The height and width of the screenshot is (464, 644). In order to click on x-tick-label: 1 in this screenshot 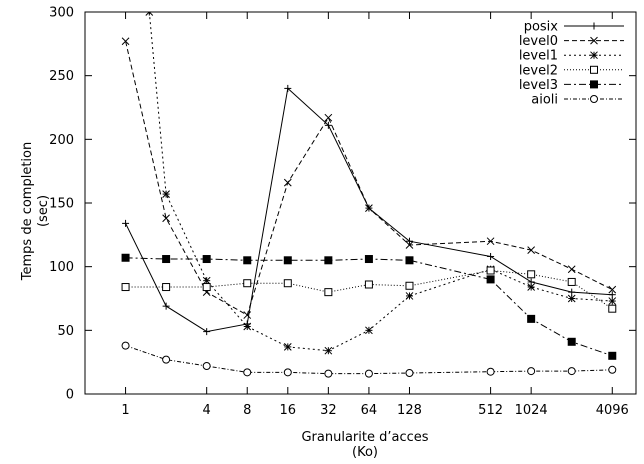, I will do `click(125, 410)`.